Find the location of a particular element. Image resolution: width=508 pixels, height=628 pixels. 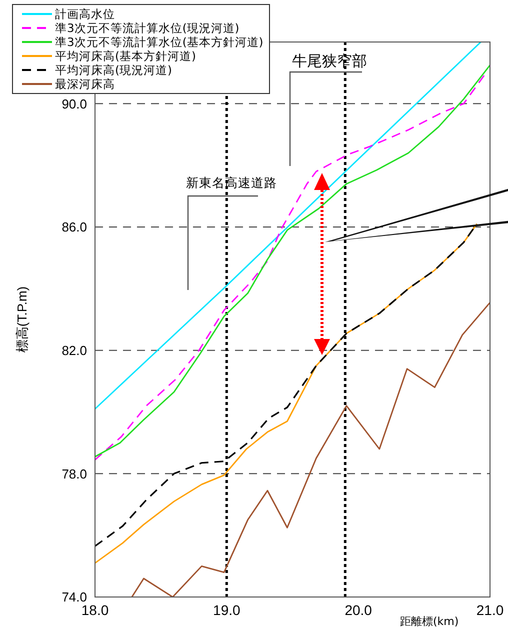

y-tick-label: 82.0 is located at coordinates (74, 350).